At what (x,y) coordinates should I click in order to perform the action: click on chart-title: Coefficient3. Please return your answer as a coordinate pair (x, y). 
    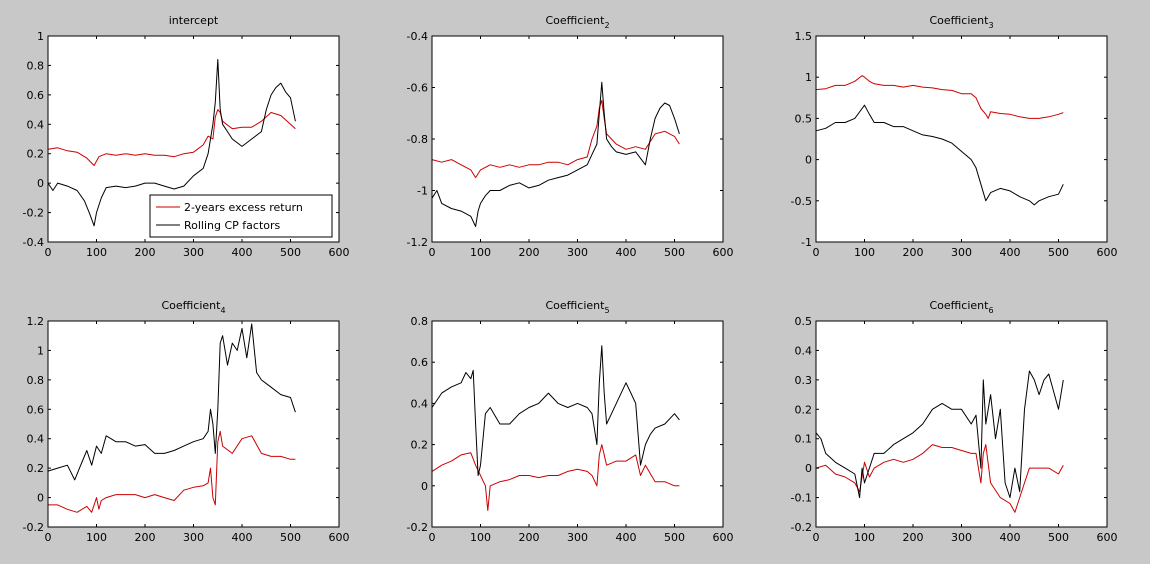
    Looking at the image, I should click on (961, 22).